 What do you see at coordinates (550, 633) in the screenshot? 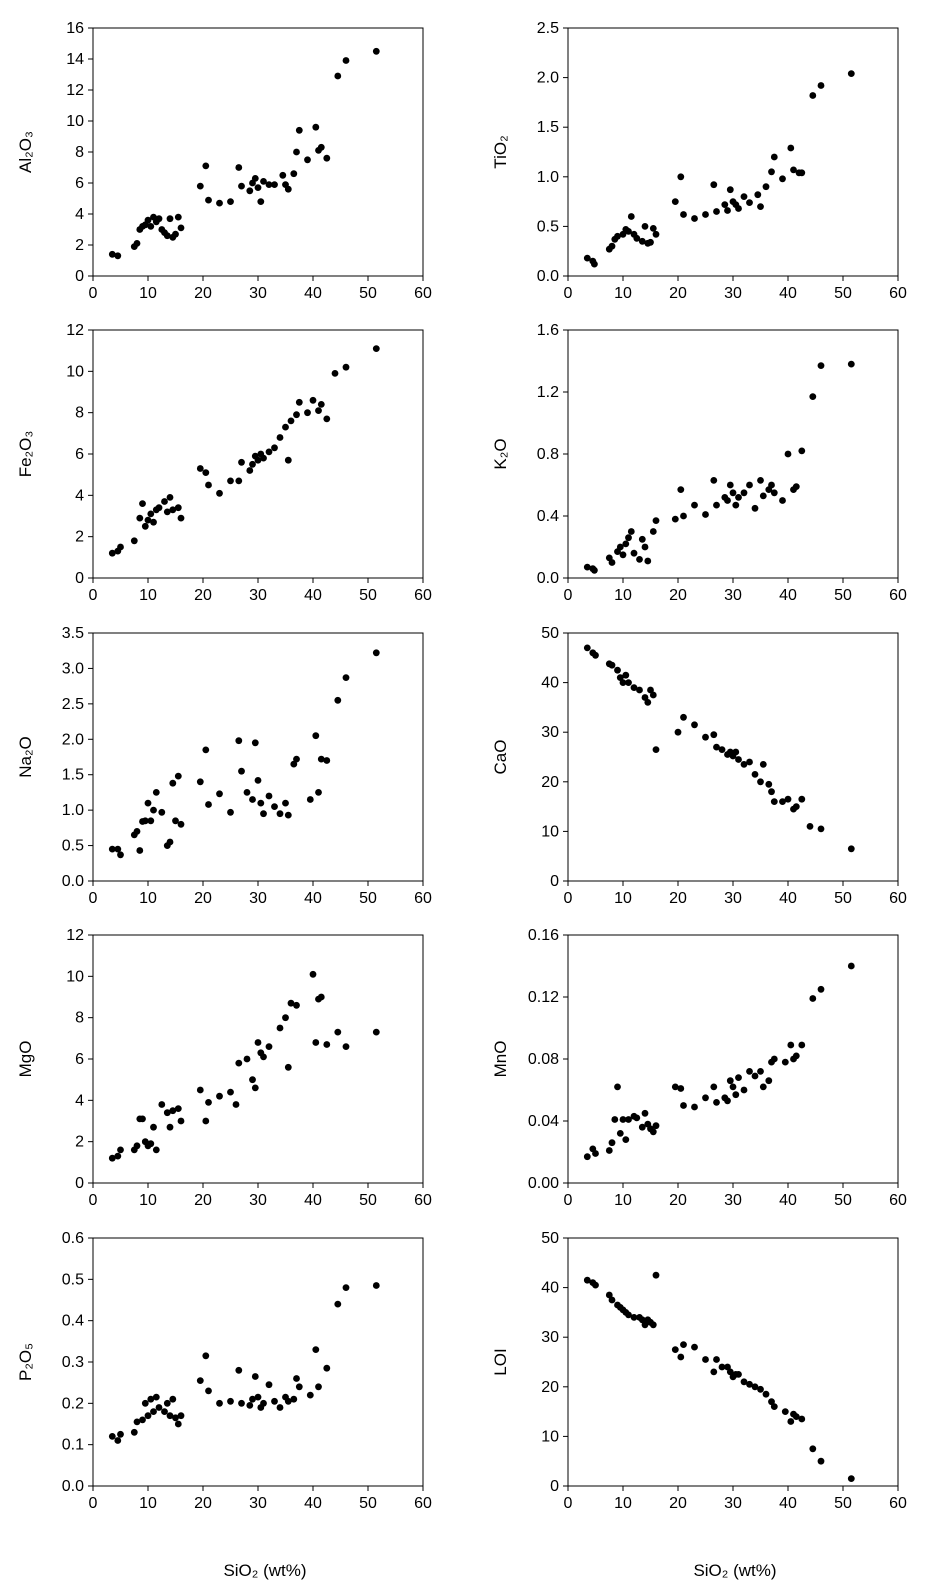
I see `y-tick-label: 50` at bounding box center [550, 633].